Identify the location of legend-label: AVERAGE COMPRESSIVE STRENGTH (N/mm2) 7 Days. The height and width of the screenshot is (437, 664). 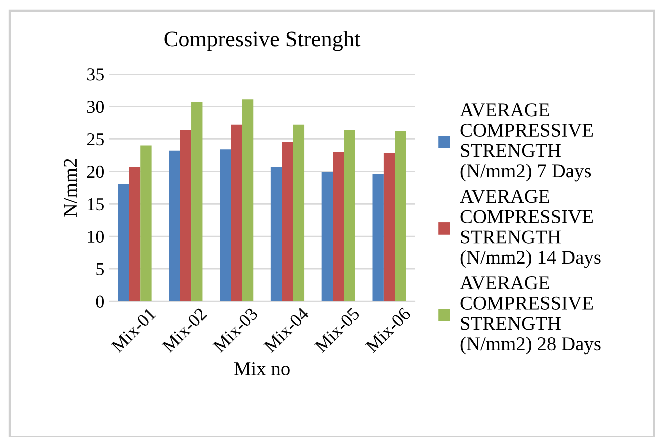
(527, 143).